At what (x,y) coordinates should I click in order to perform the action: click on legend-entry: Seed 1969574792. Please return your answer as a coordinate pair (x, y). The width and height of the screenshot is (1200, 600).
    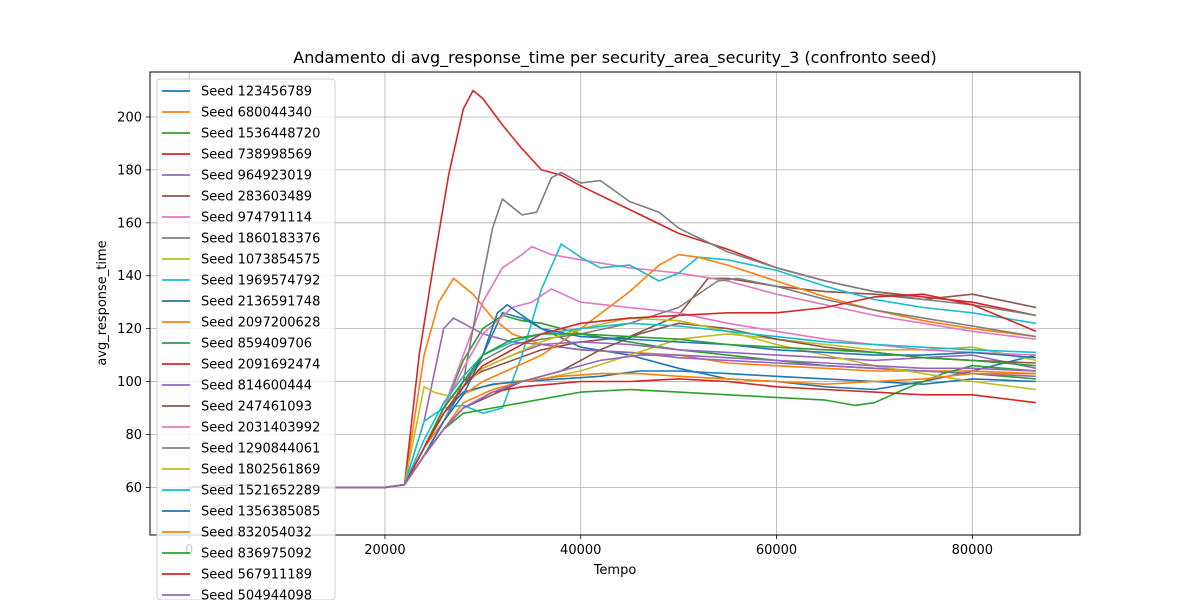
    Looking at the image, I should click on (260, 281).